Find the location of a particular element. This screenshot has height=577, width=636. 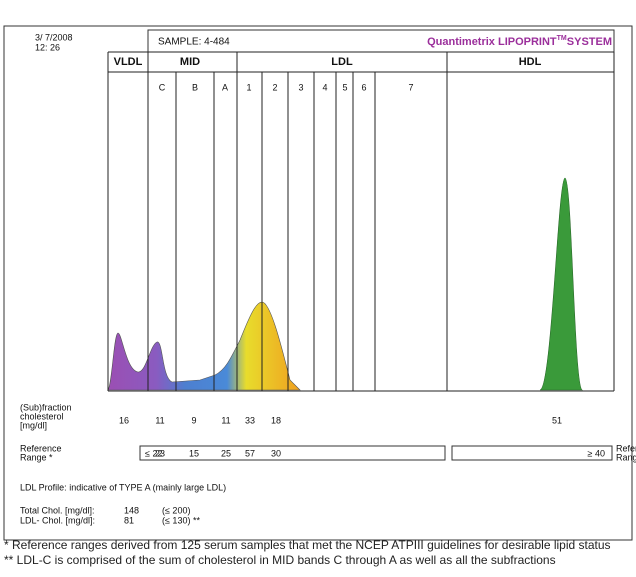

band: VLDL is located at coordinates (128, 62).